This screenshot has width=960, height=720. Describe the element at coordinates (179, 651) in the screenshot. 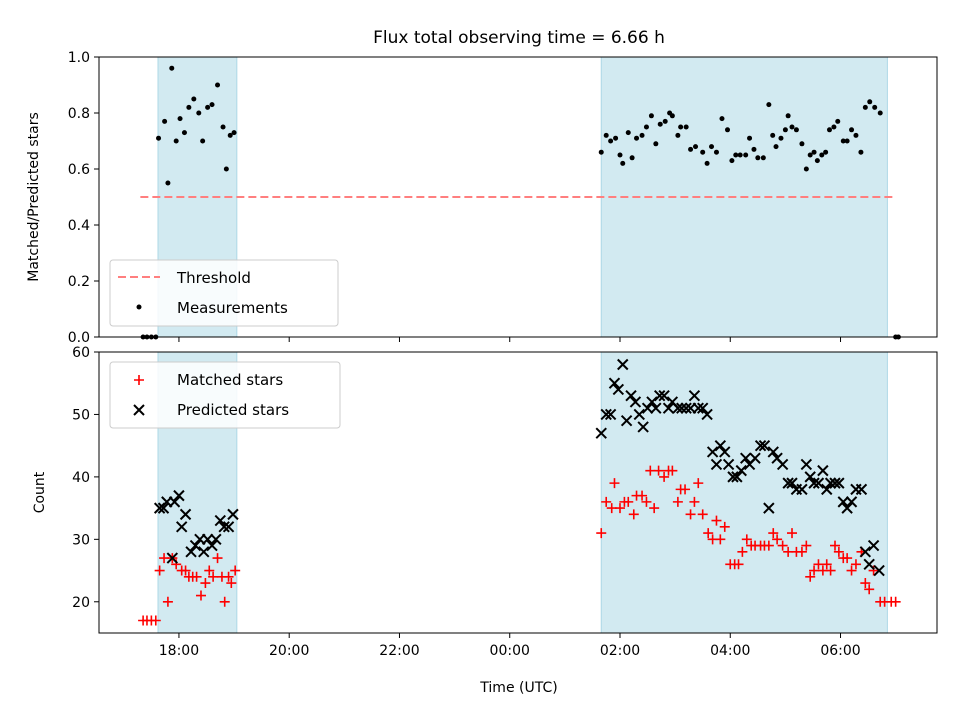

I see `x-tick-label: 18:00` at that location.